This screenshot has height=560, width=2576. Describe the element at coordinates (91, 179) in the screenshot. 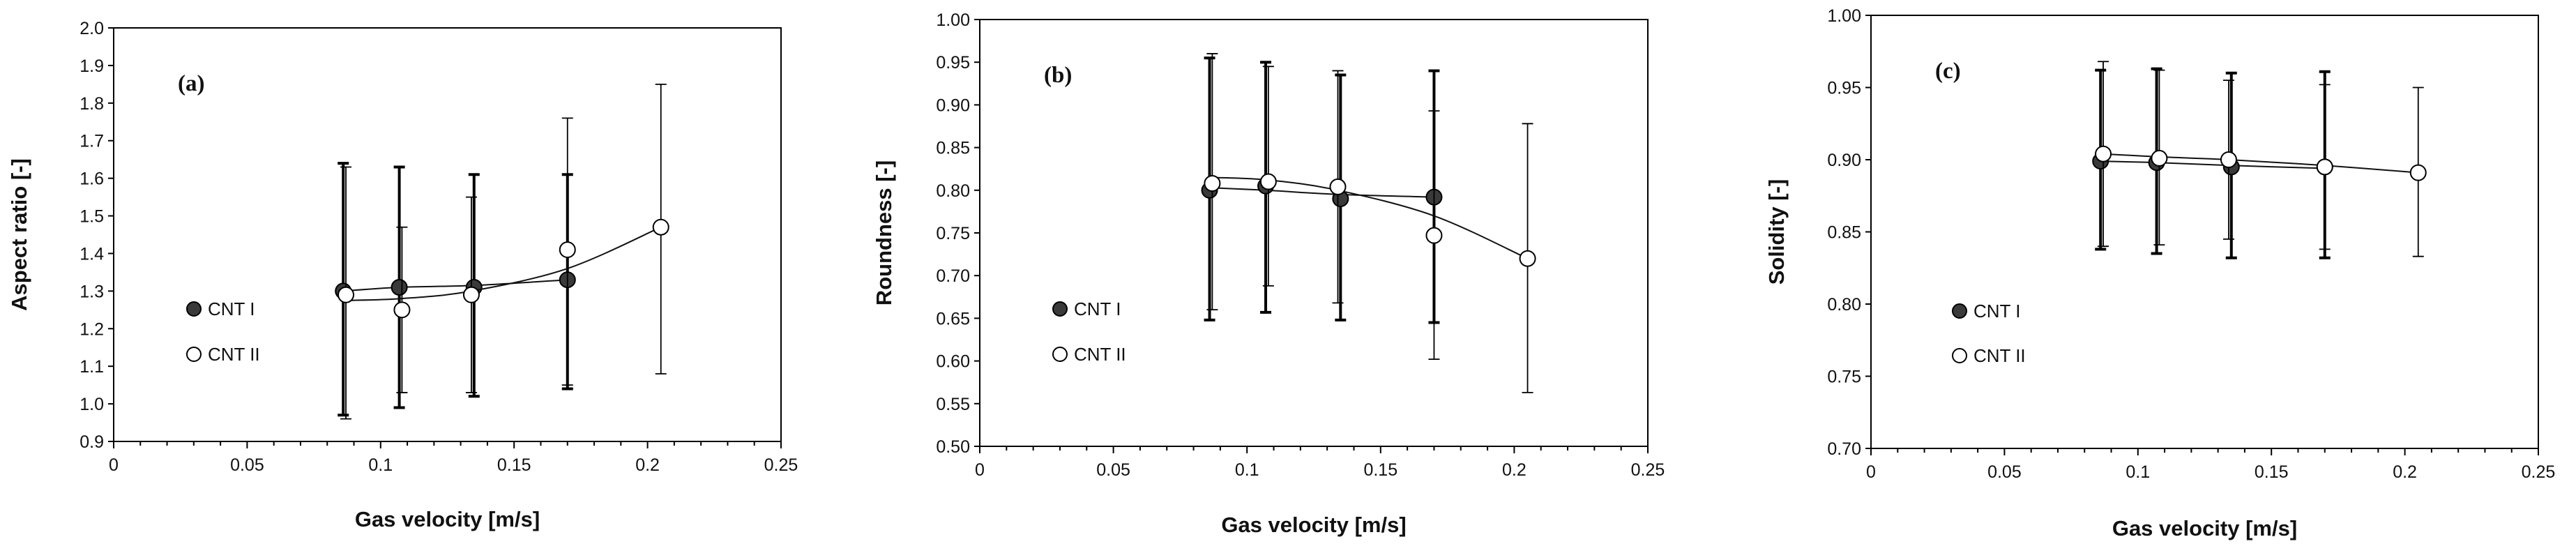

I see `y-tick-label: 1.6` at that location.